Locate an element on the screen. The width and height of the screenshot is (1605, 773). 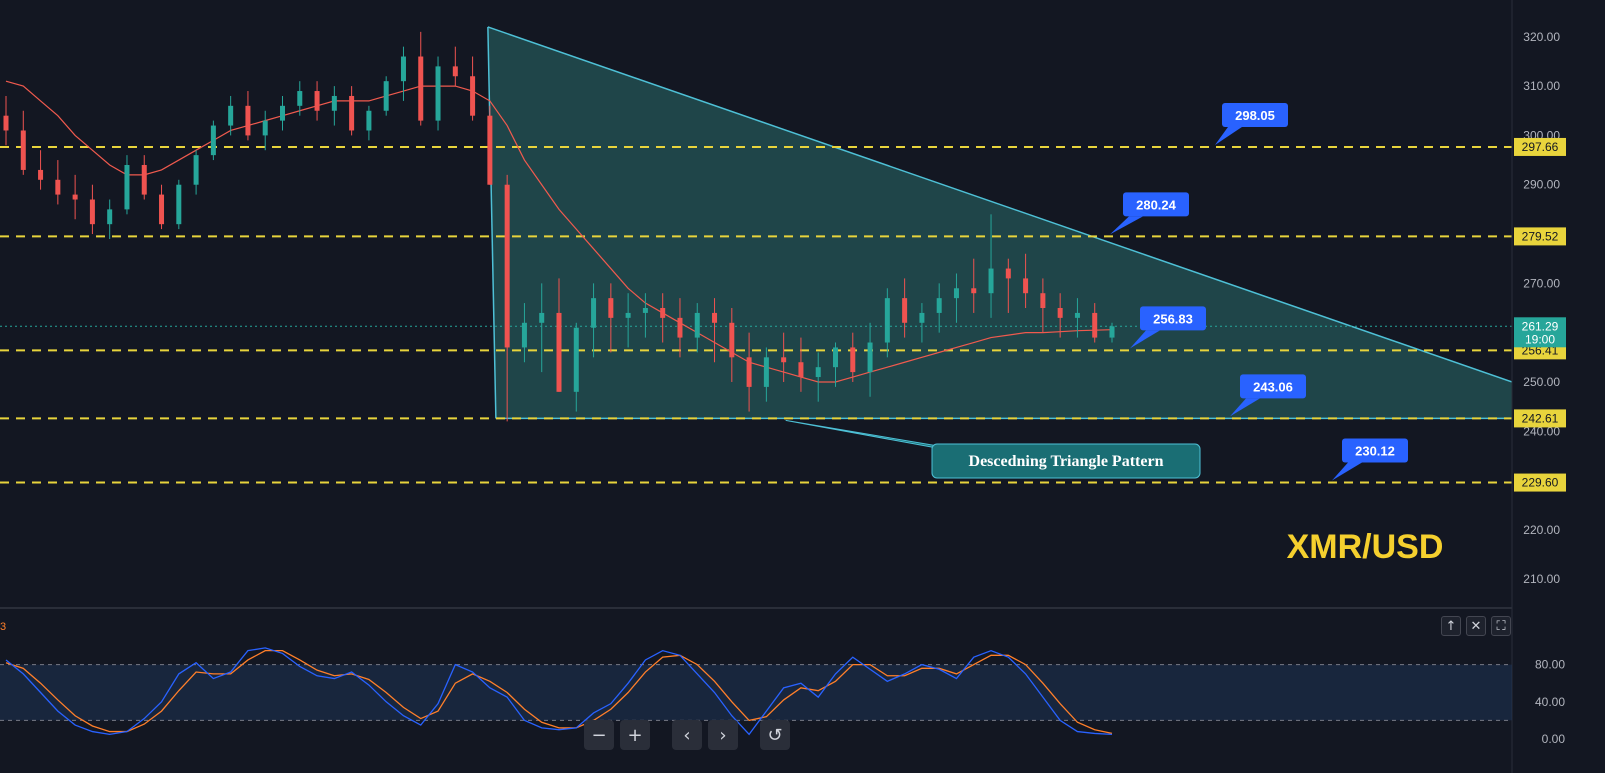
move-up-icon: ↑ is located at coordinates (1451, 626).